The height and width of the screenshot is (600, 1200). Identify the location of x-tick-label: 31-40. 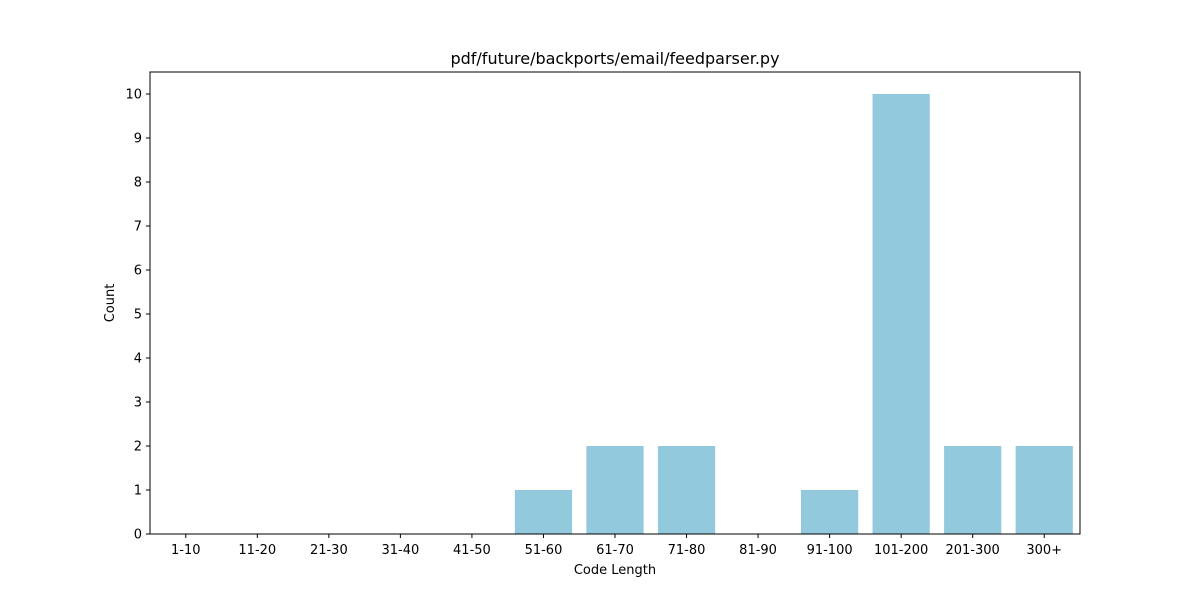
(400, 550).